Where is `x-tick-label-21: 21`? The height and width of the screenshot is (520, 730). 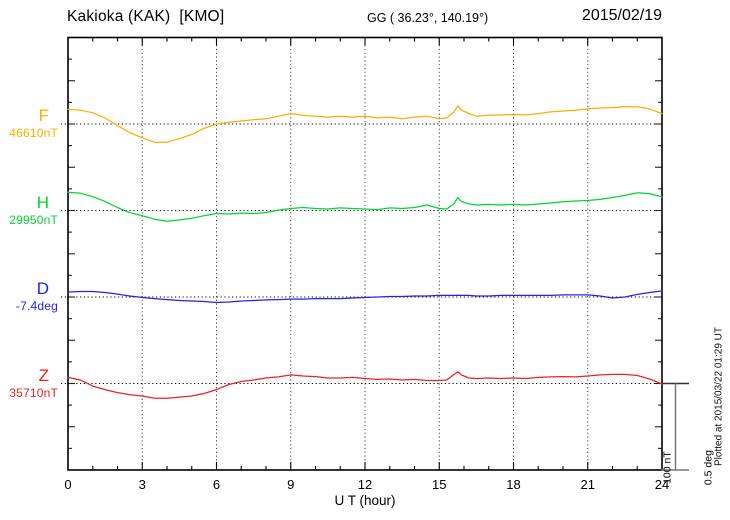
x-tick-label-21: 21 is located at coordinates (587, 484).